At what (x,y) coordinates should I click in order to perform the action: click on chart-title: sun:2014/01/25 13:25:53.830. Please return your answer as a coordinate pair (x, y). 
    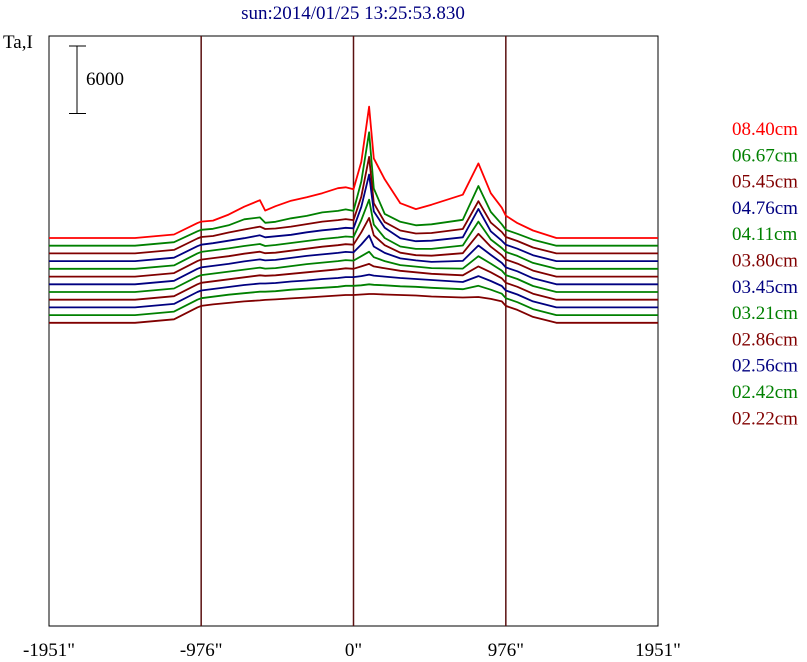
    Looking at the image, I should click on (353, 13).